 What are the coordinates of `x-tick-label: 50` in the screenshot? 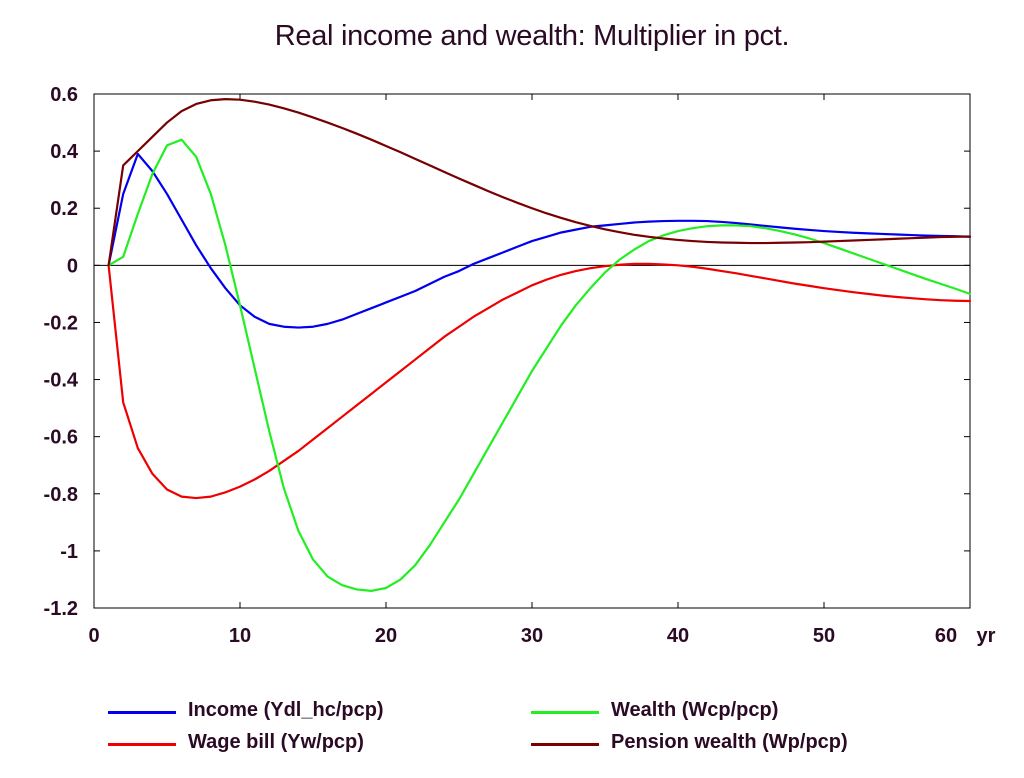 It's located at (824, 636).